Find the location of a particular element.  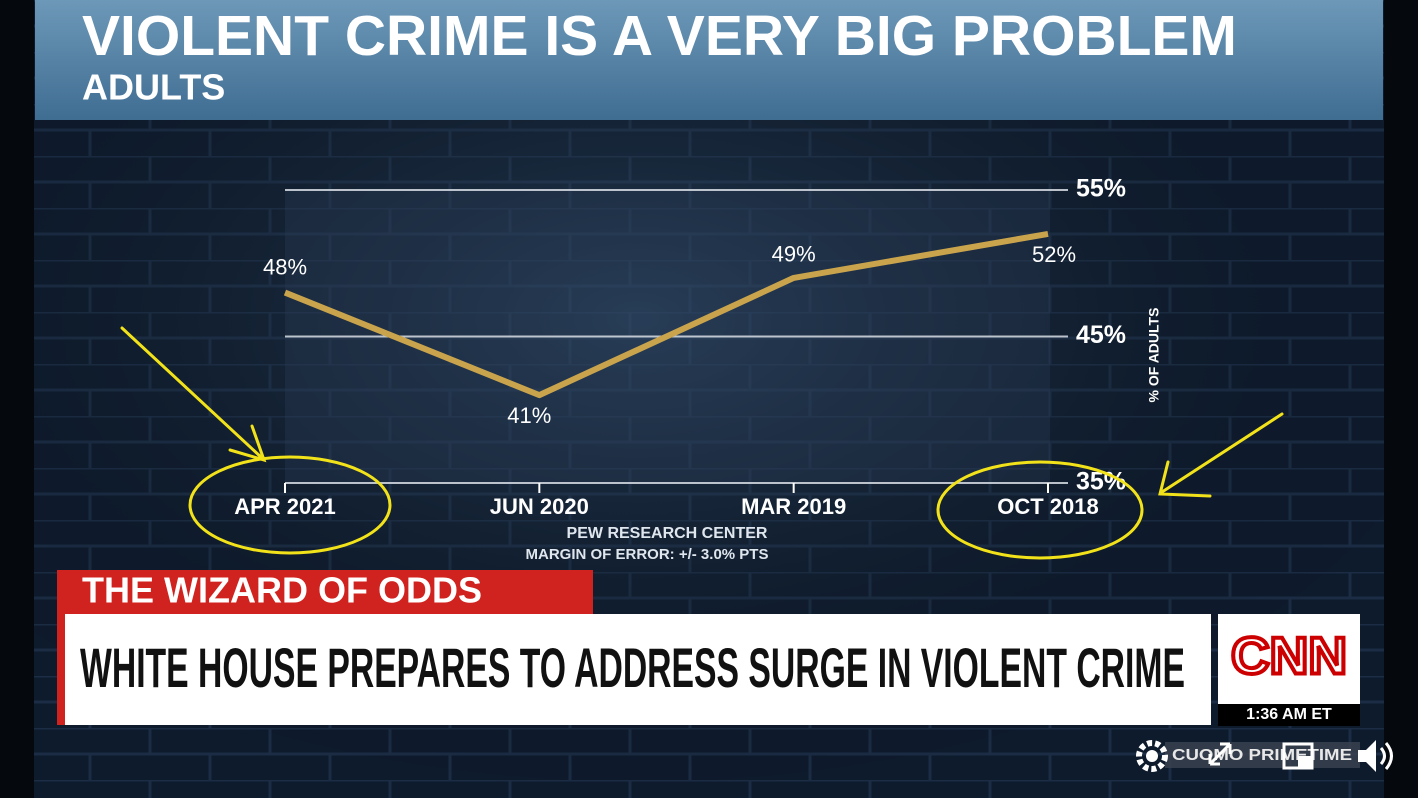

fullscreen-button is located at coordinates (1220, 754).